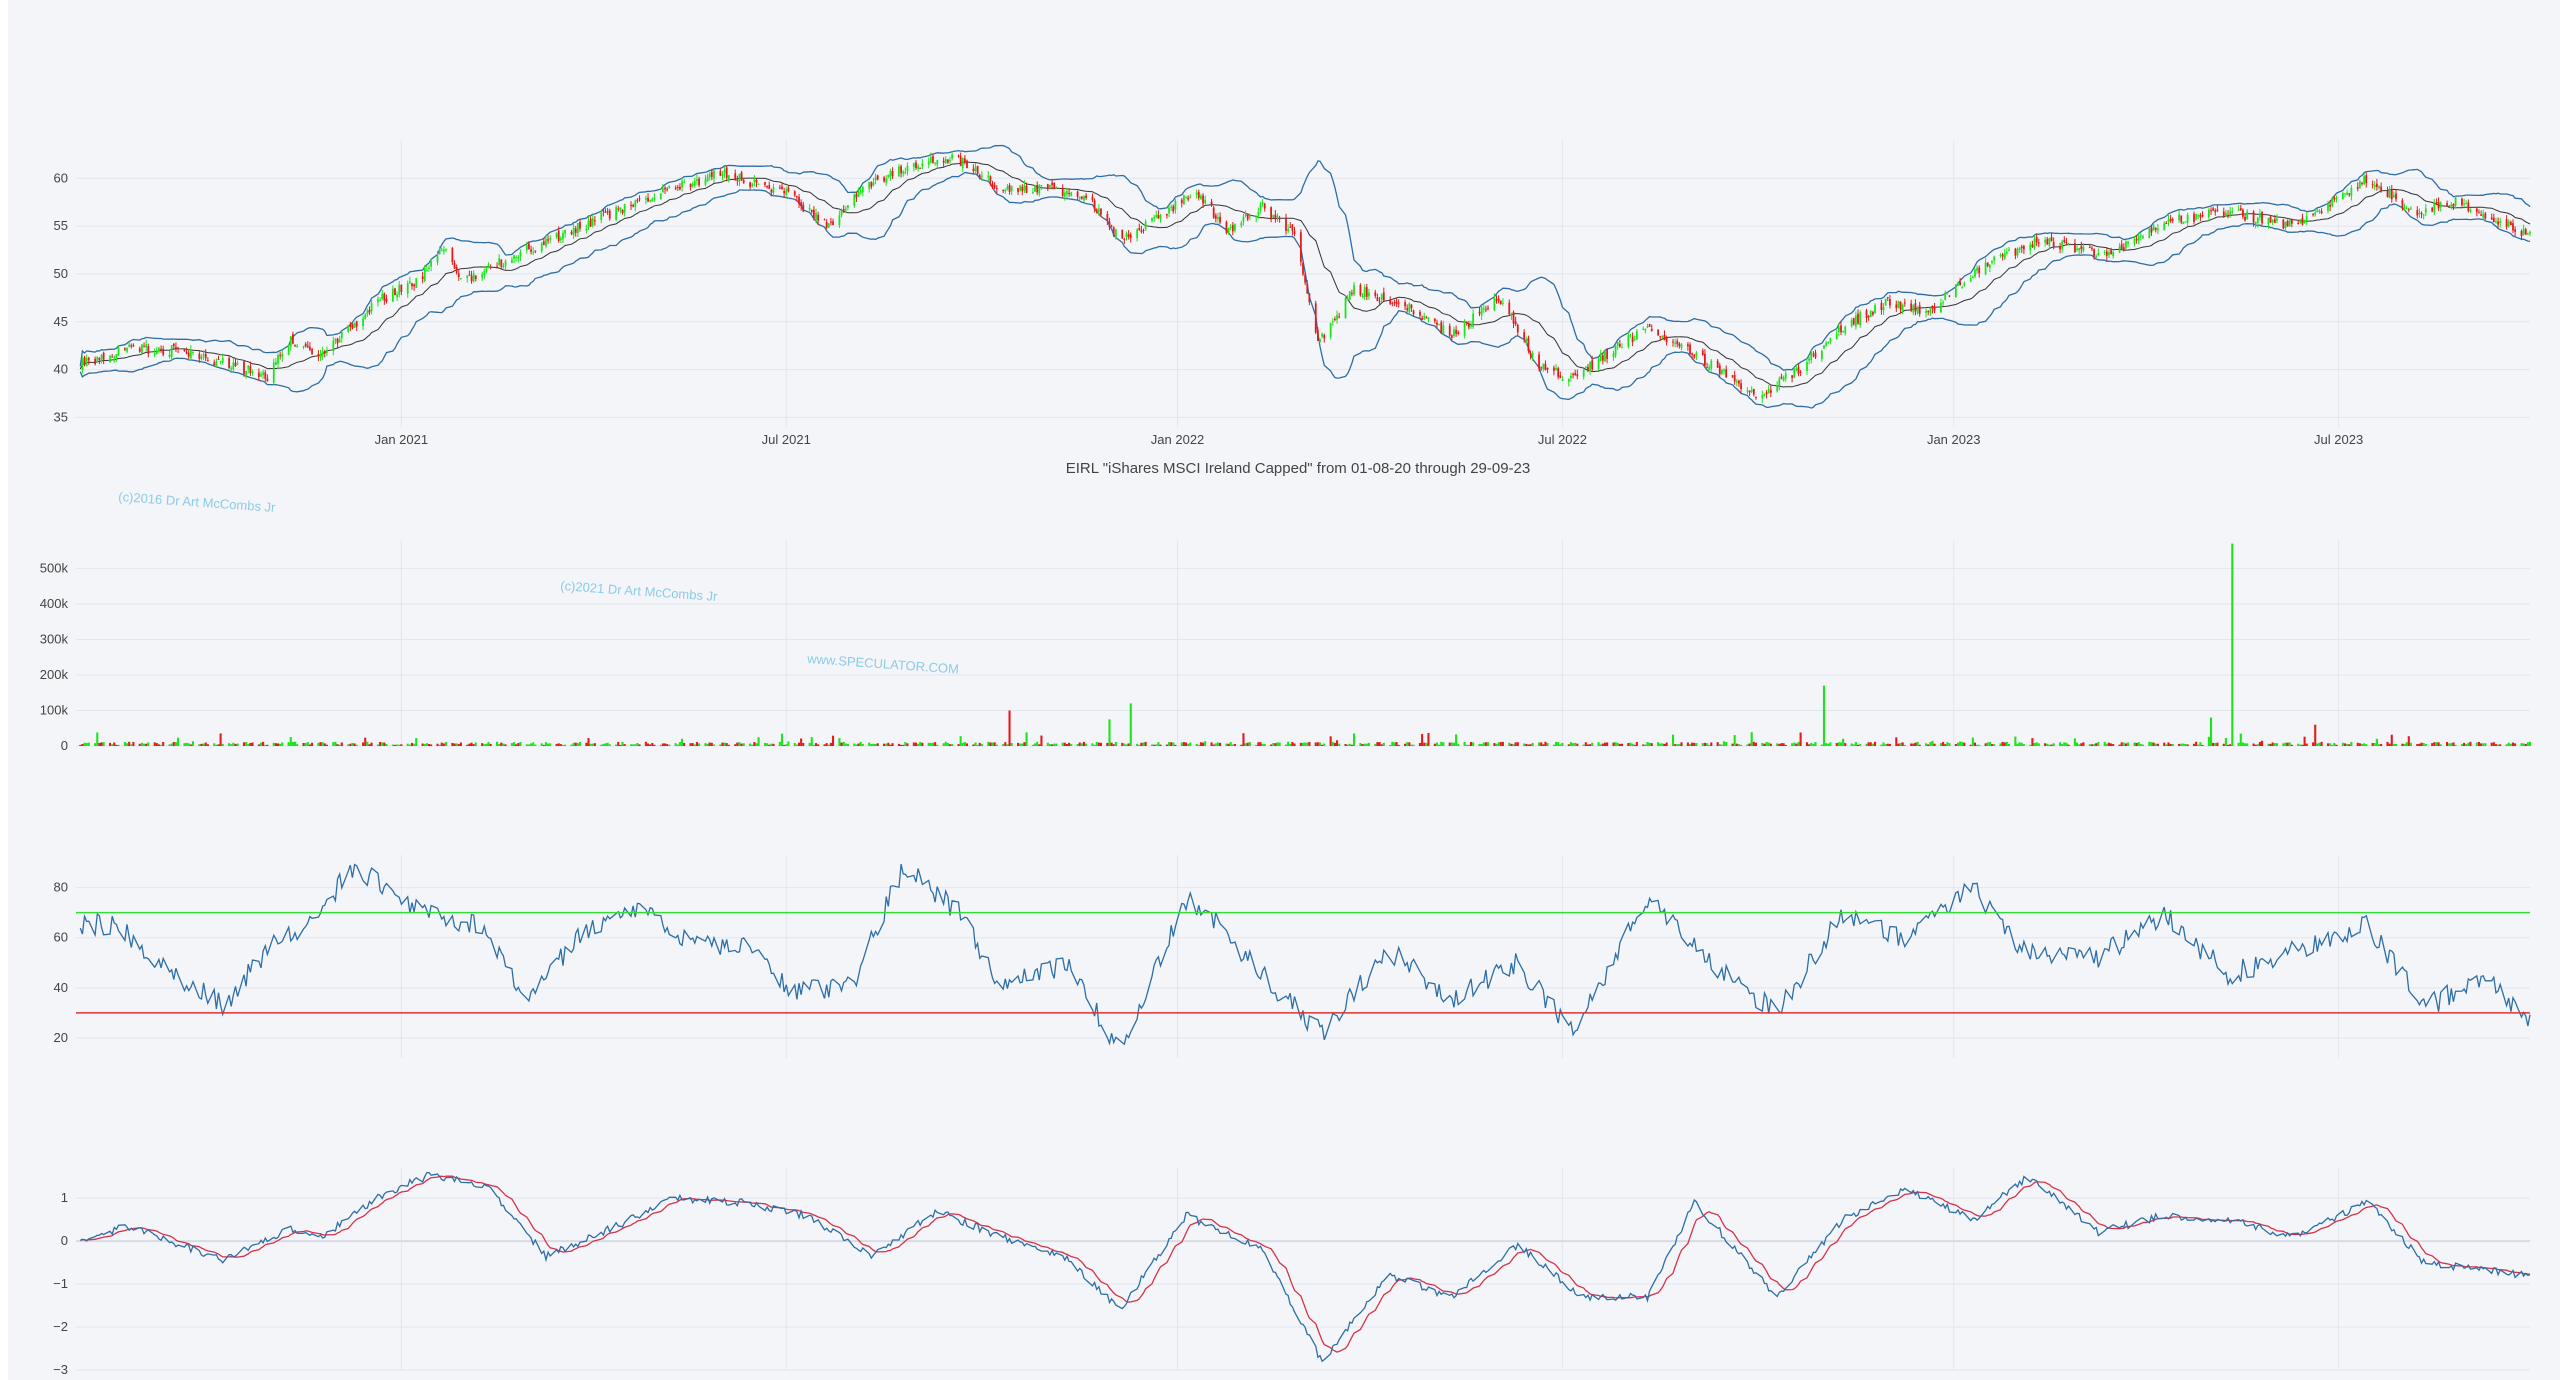  Describe the element at coordinates (64, 1240) in the screenshot. I see `y-tick-label: 0` at that location.